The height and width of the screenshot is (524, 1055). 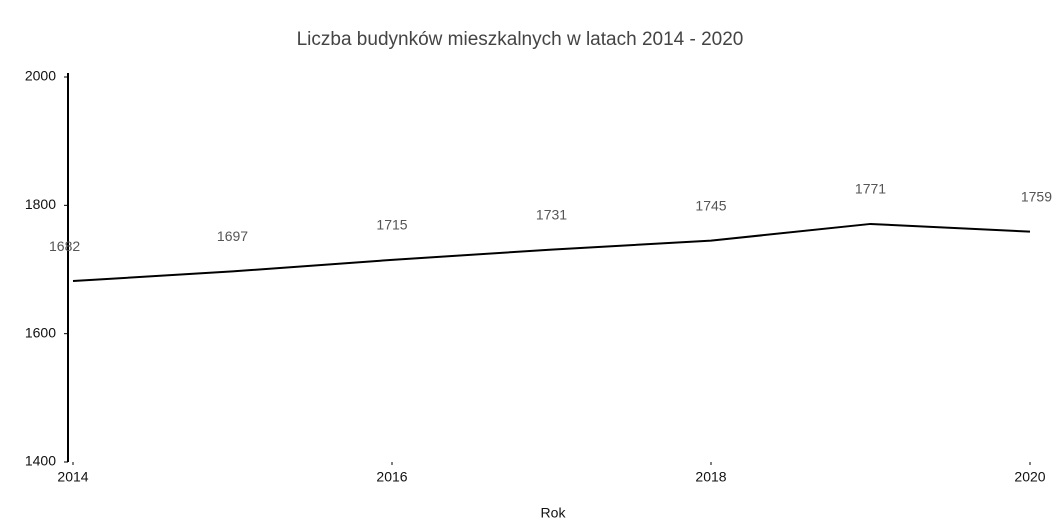 I want to click on data-label: 1715, so click(x=391, y=225).